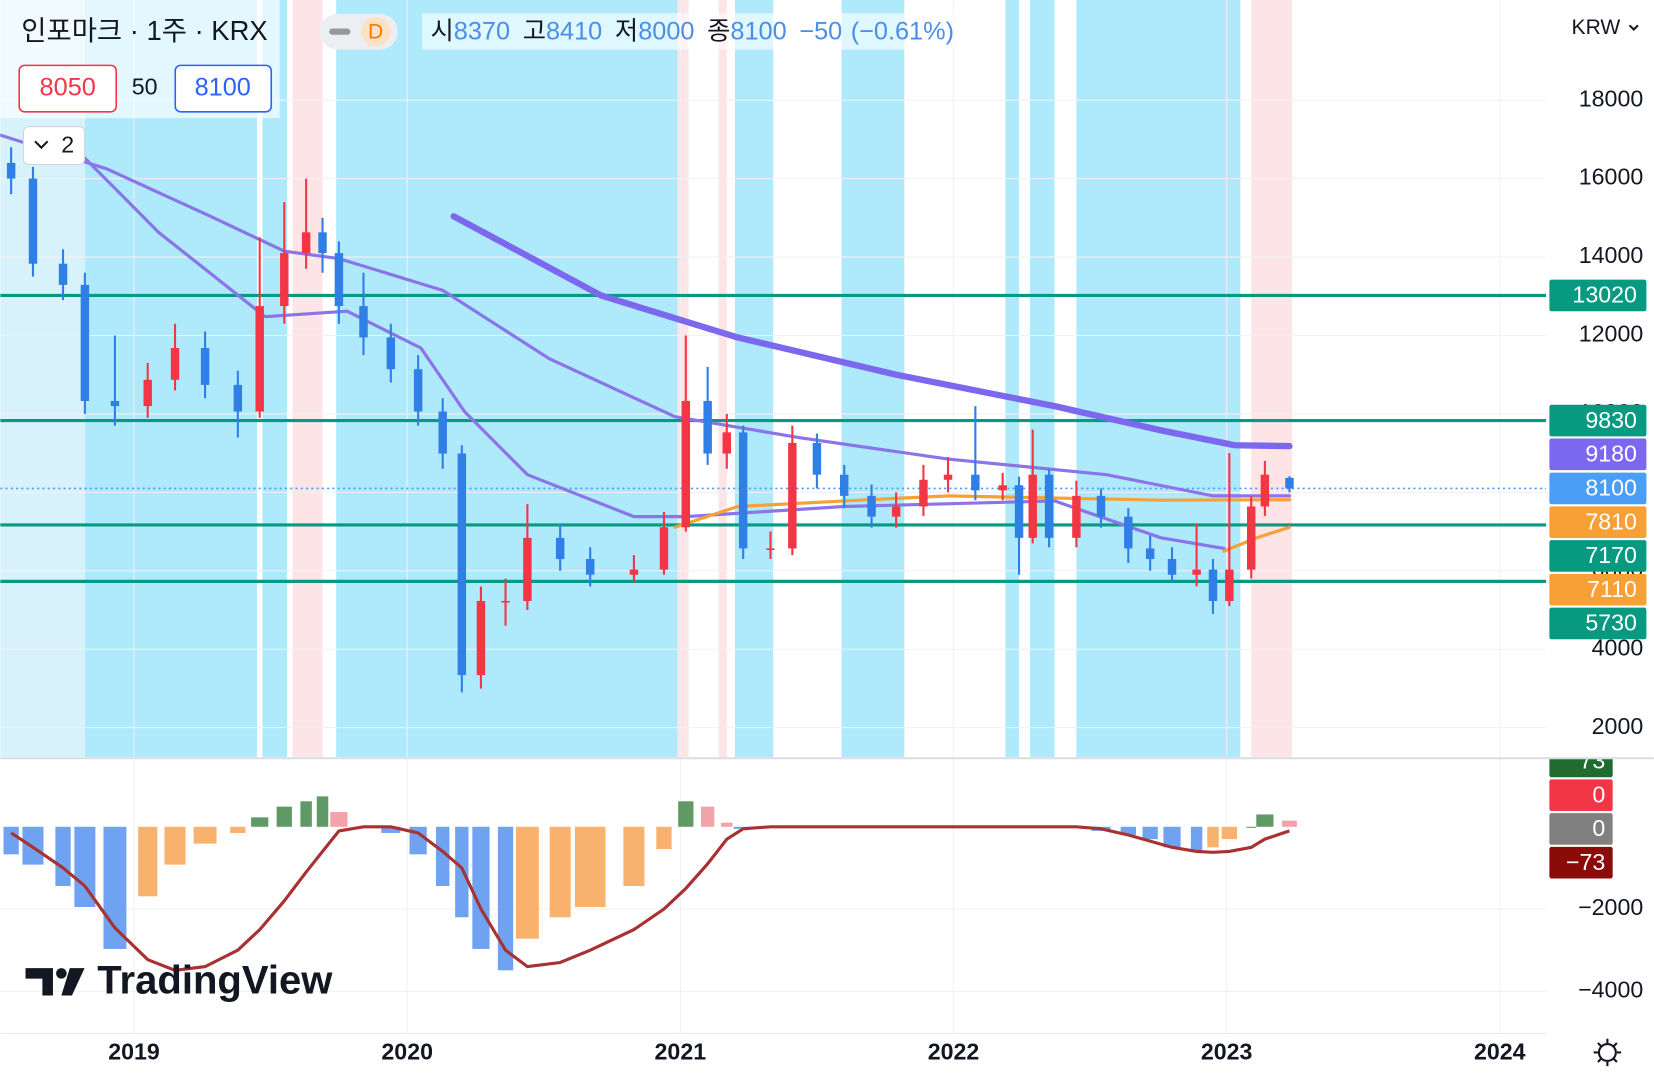  What do you see at coordinates (666, 31) in the screenshot?
I see `ohlc-value: 8000` at bounding box center [666, 31].